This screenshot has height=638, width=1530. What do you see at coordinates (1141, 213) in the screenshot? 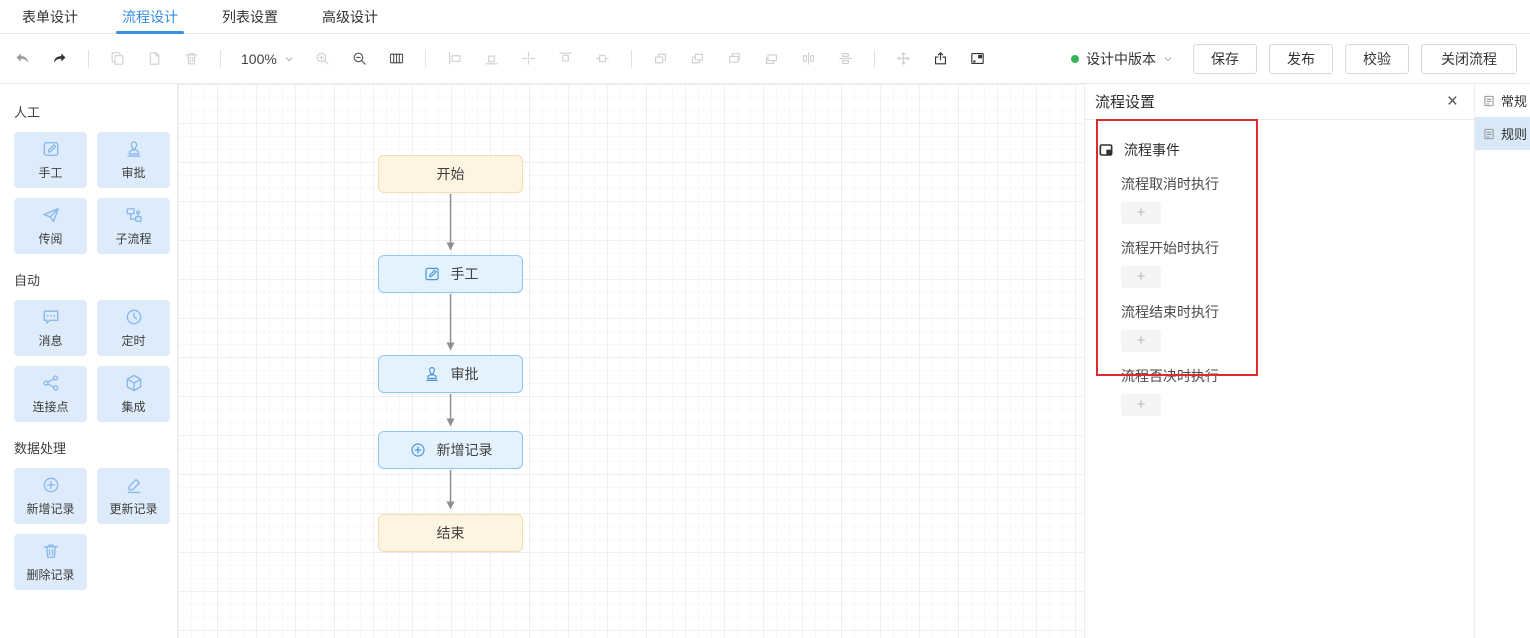
I see `add-cancel-event-button: +` at bounding box center [1141, 213].